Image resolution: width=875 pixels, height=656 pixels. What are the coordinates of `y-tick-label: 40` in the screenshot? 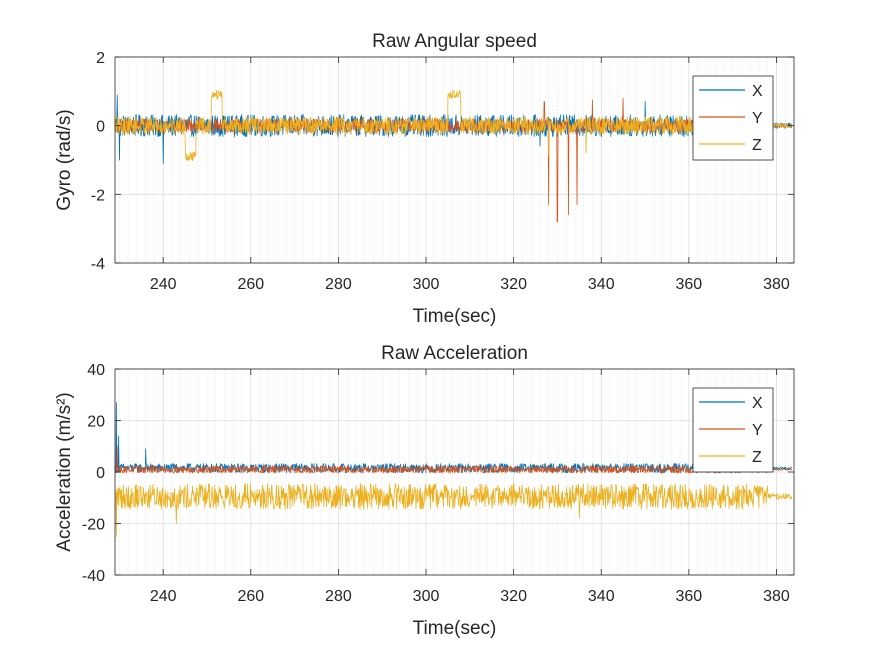 It's located at (96, 370).